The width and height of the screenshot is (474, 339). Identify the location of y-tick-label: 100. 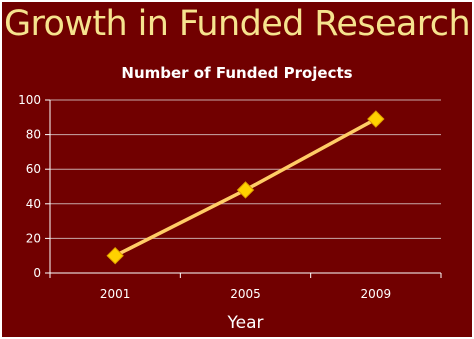
(29, 100).